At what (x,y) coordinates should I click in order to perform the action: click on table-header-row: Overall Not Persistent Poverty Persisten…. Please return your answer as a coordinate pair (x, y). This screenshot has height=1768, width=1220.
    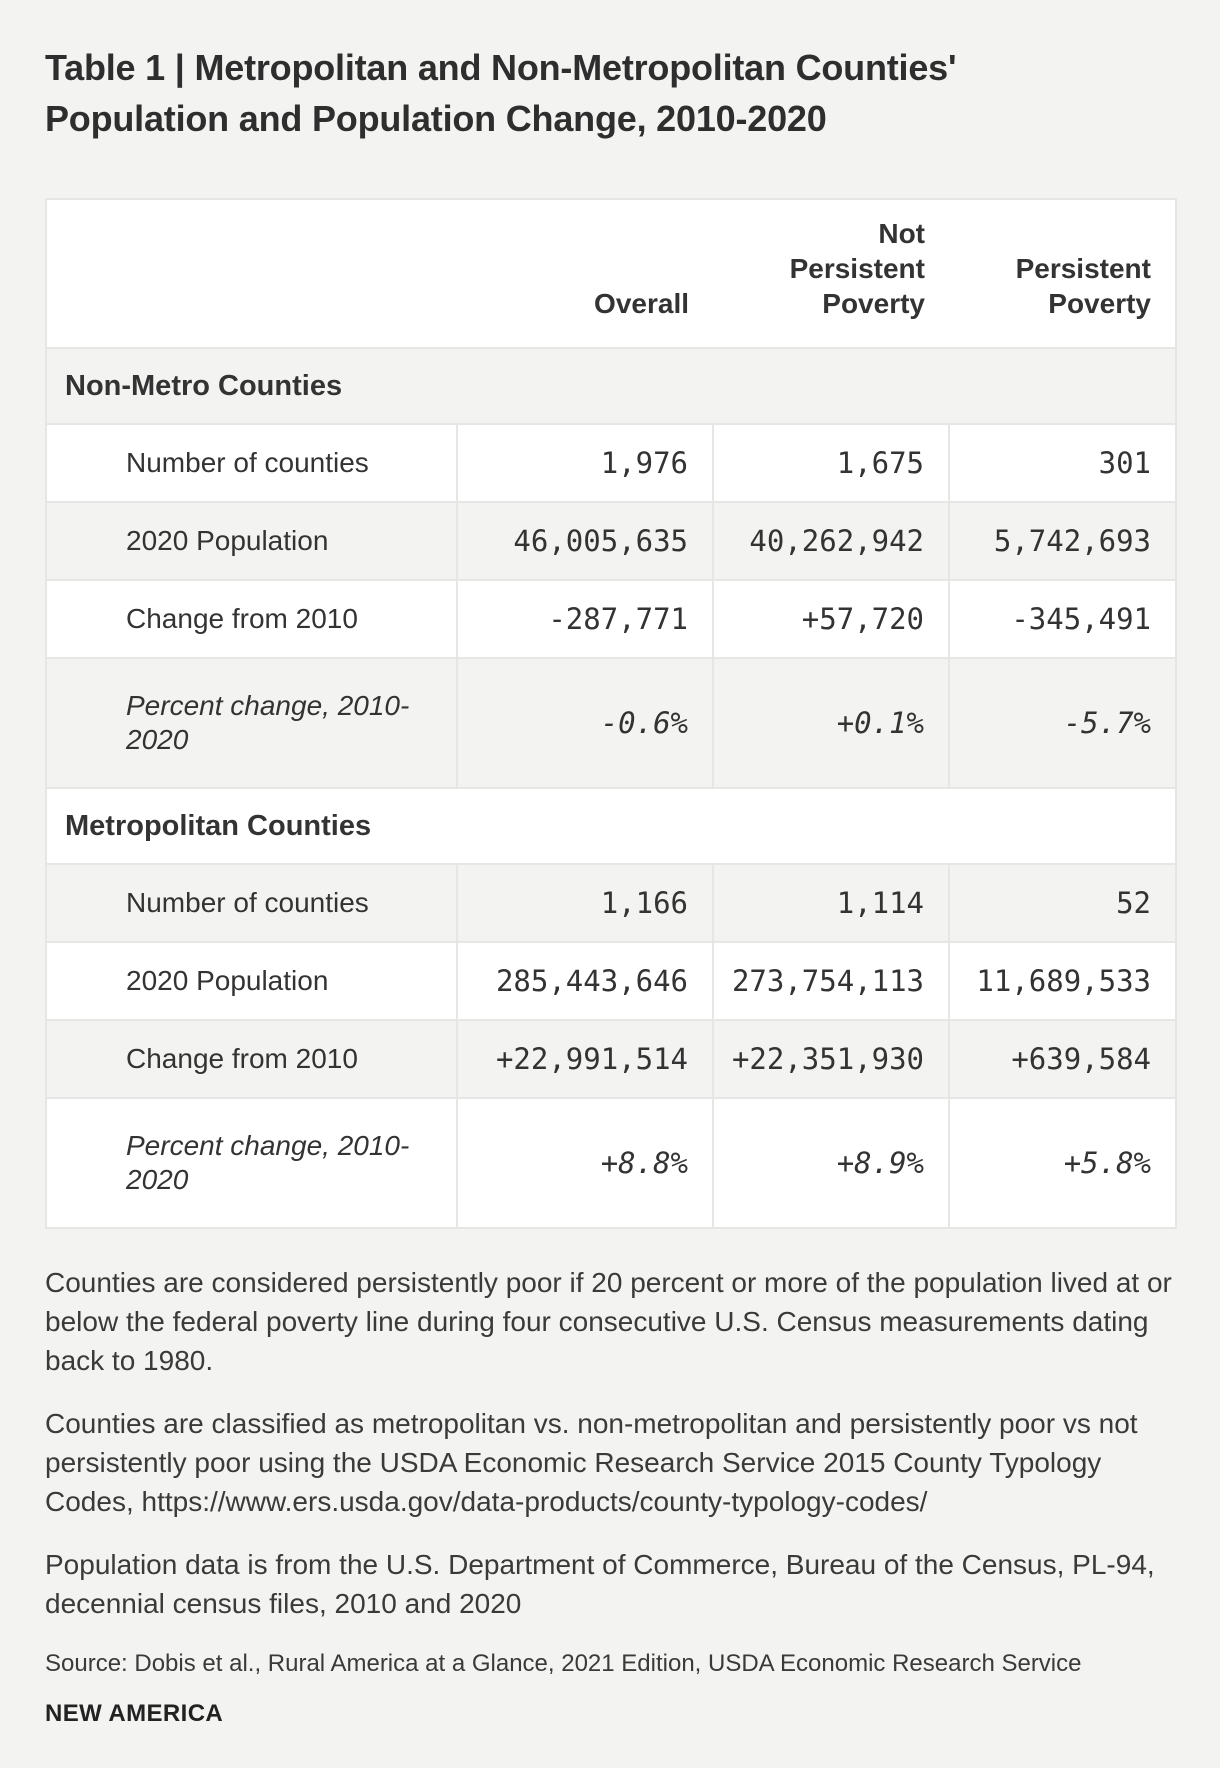
    Looking at the image, I should click on (611, 273).